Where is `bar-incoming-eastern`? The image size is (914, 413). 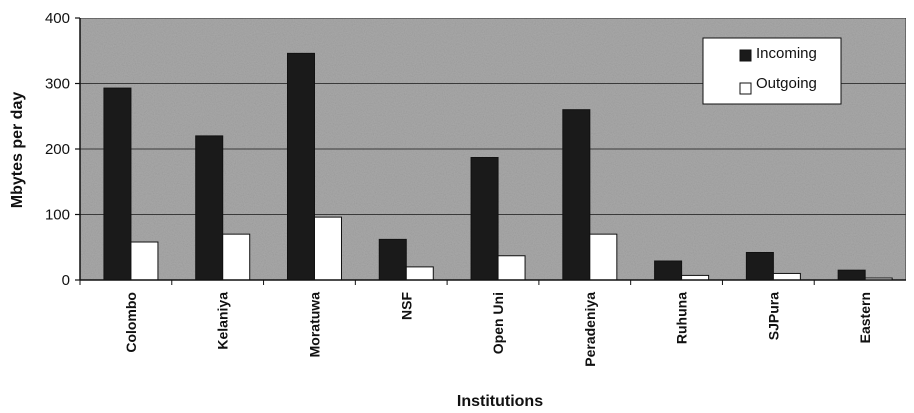
bar-incoming-eastern is located at coordinates (851, 275).